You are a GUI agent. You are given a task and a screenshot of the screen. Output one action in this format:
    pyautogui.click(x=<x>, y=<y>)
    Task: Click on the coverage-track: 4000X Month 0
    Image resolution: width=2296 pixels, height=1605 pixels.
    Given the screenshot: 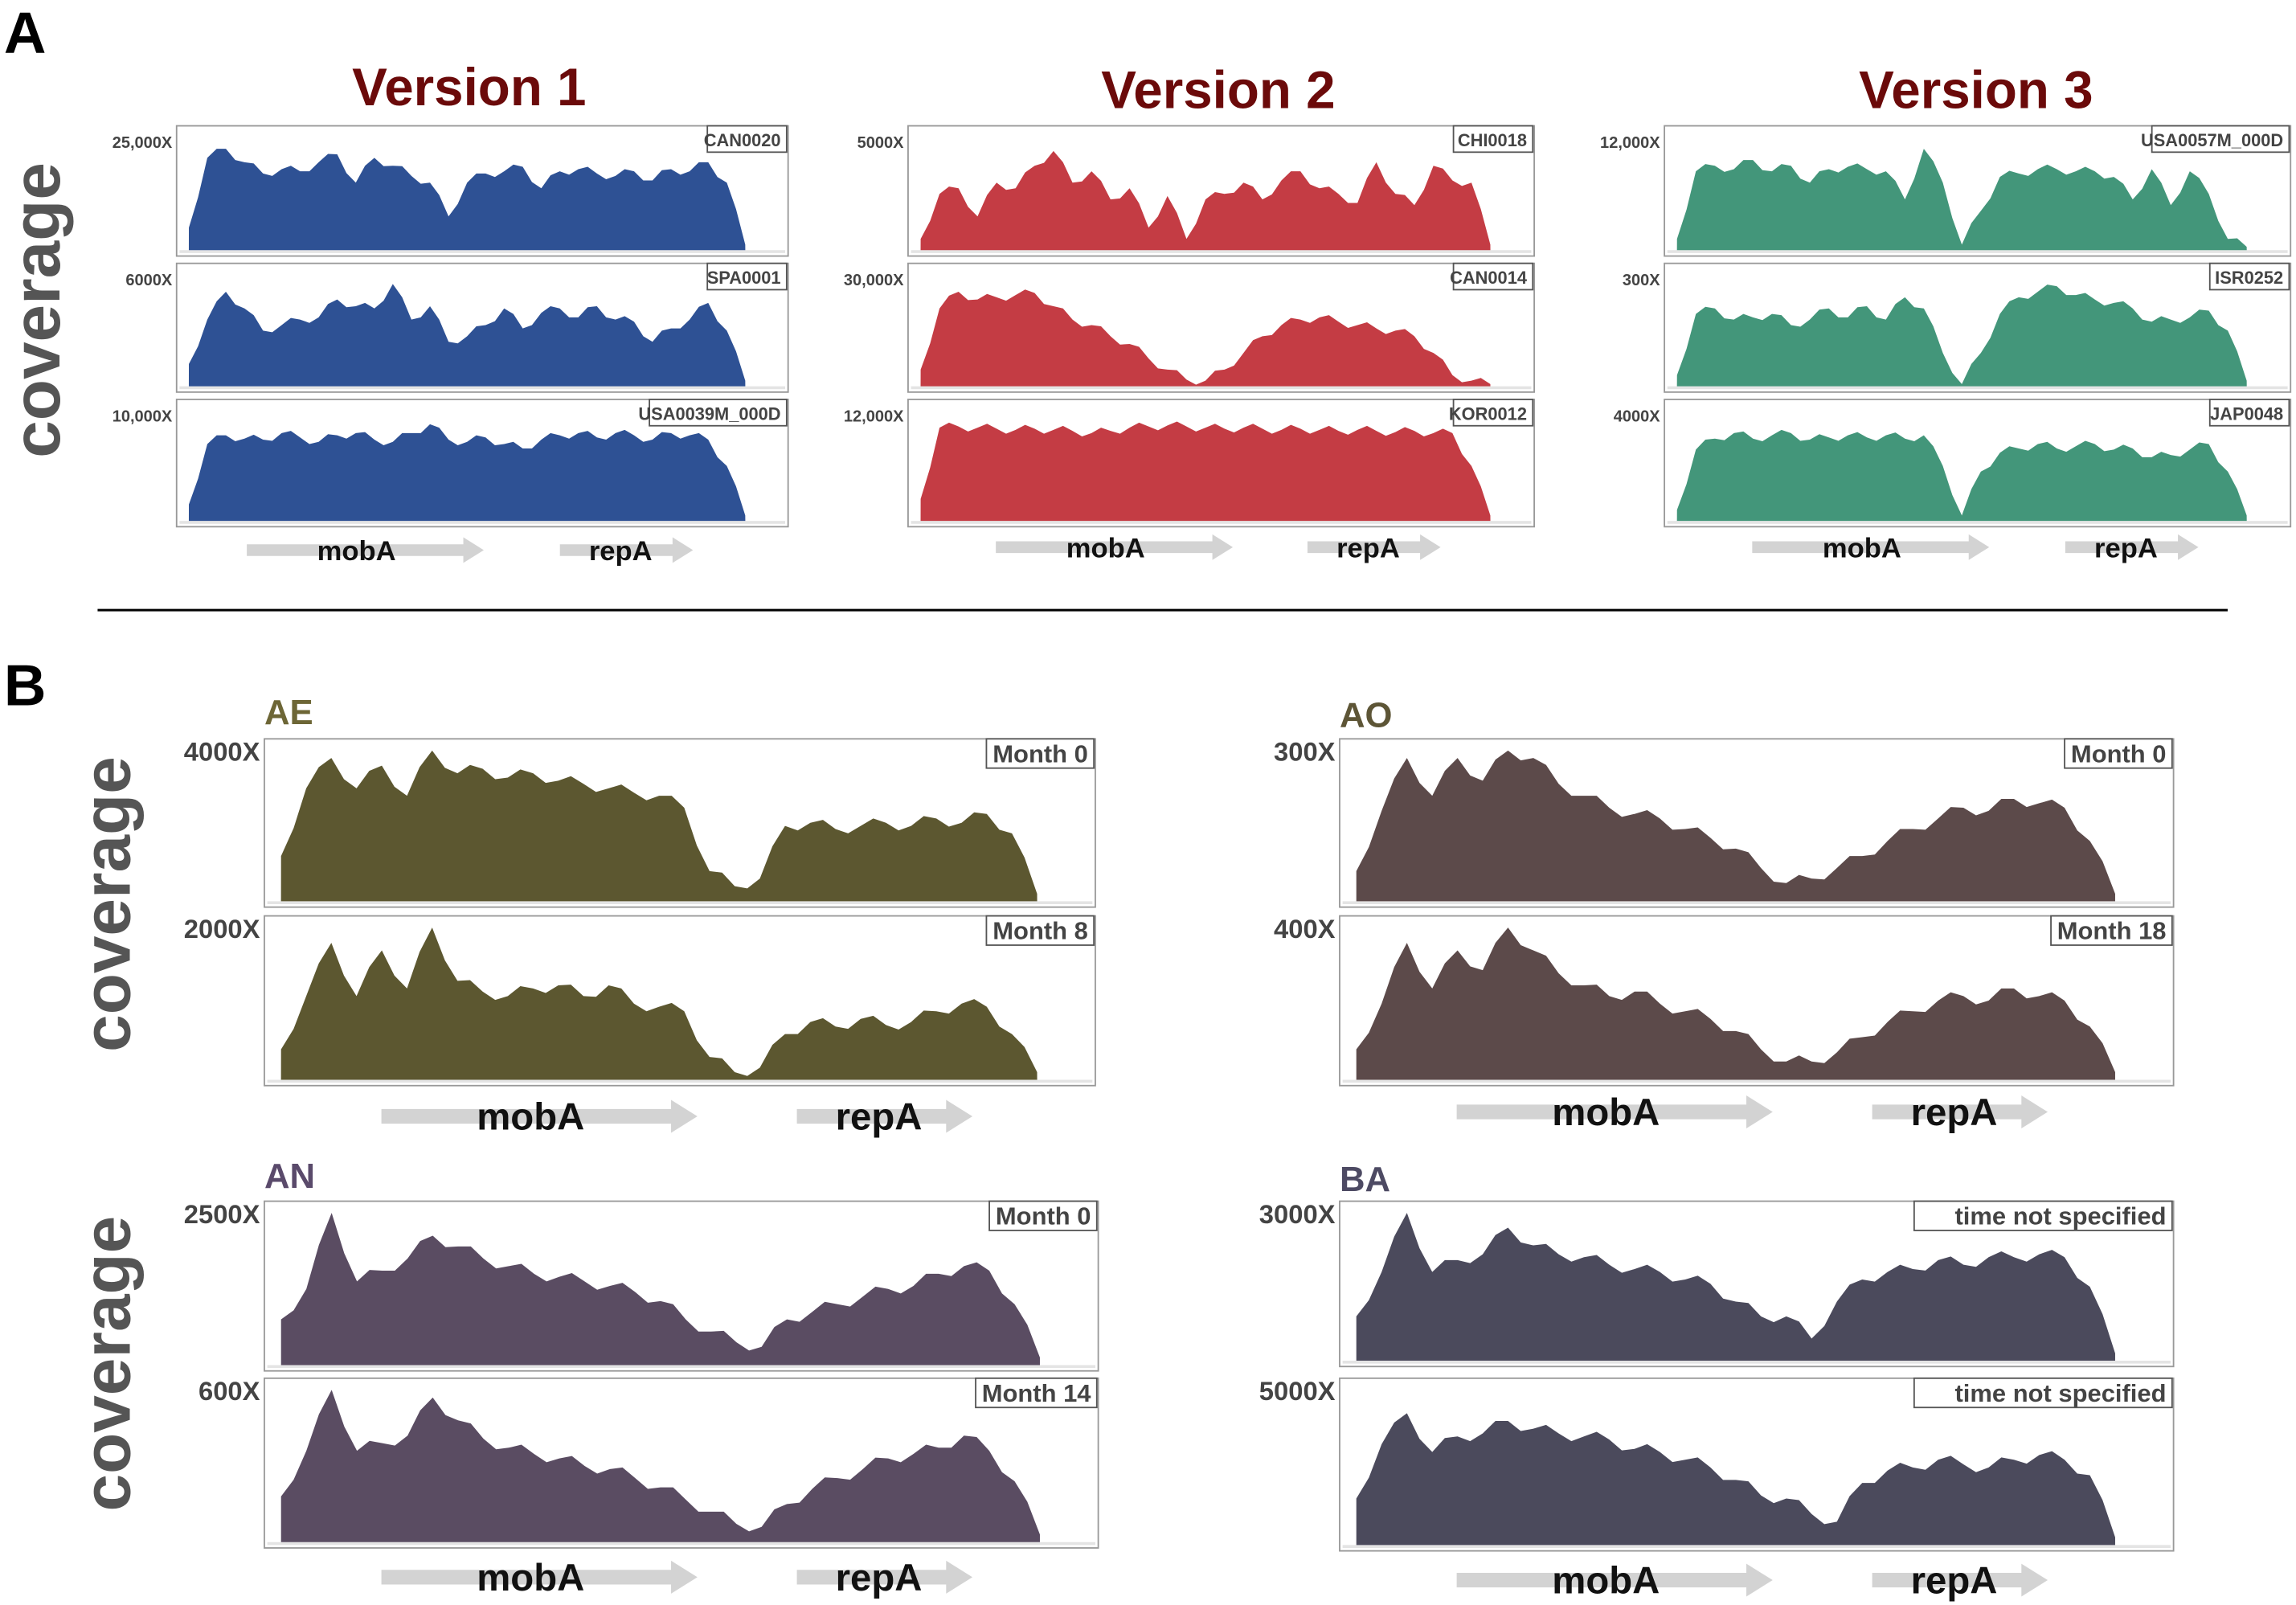 What is the action you would take?
    pyautogui.click(x=640, y=822)
    